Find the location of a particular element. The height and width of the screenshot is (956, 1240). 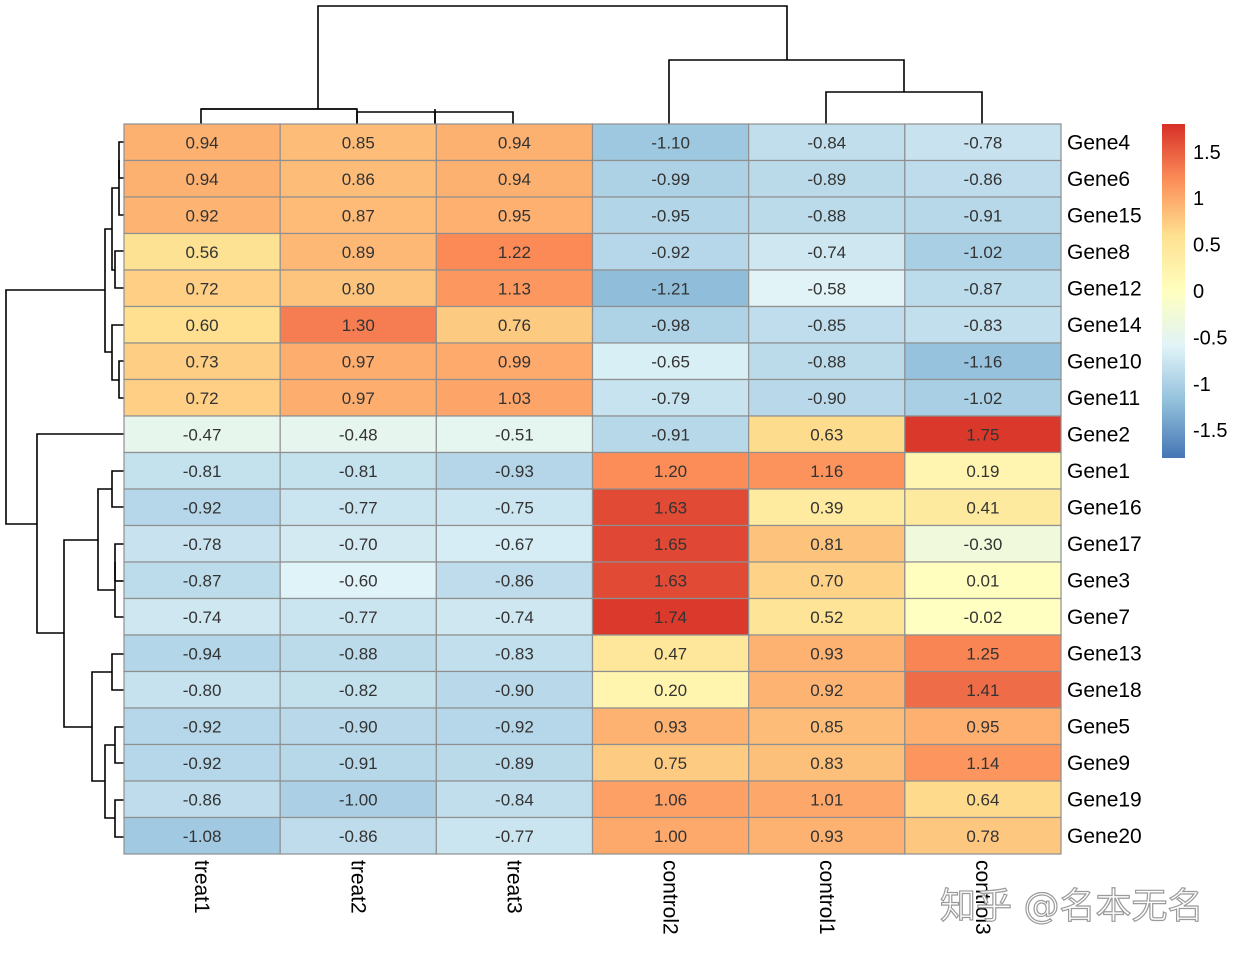

row-label-gene13: Gene13 is located at coordinates (1104, 653).